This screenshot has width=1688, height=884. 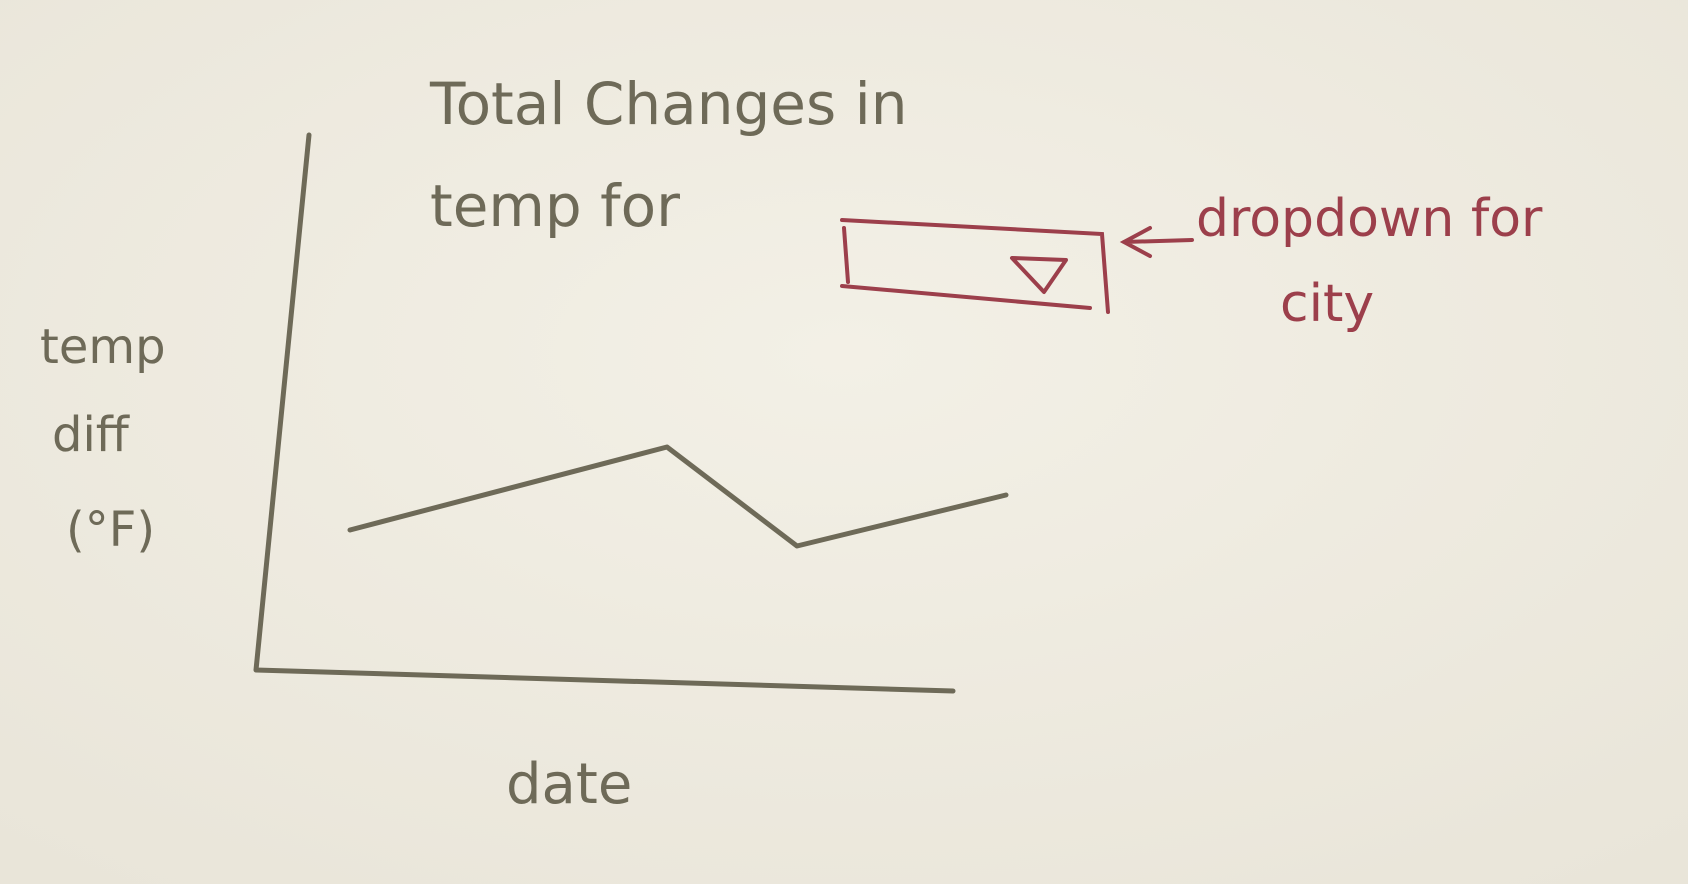 What do you see at coordinates (668, 104) in the screenshot?
I see `title-line: Total Changes in` at bounding box center [668, 104].